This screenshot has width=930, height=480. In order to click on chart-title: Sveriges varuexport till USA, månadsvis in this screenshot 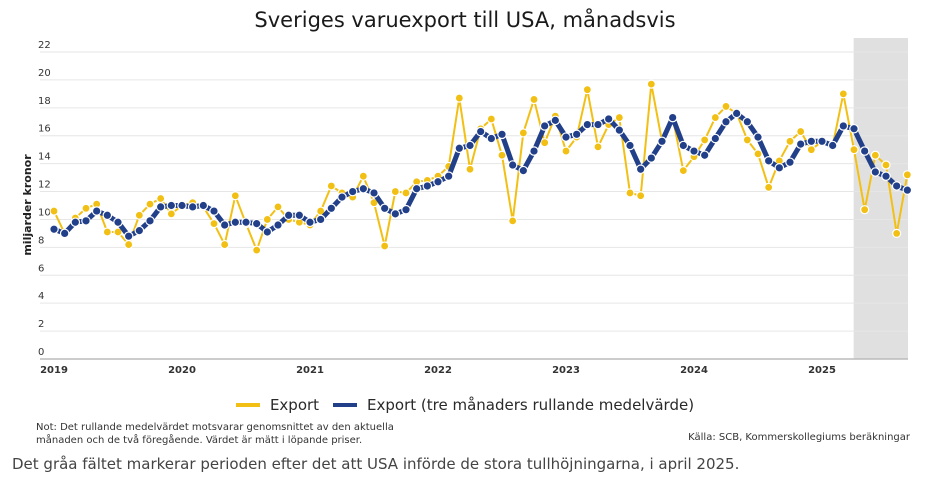, I will do `click(465, 20)`.